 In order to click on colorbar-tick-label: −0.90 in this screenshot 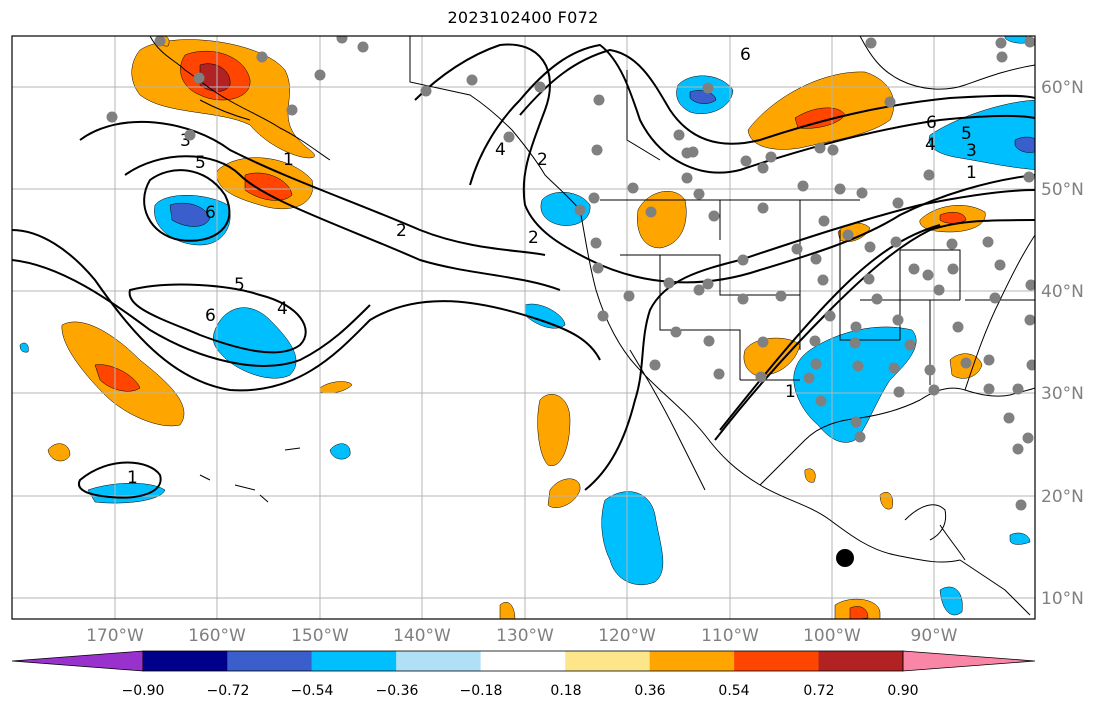, I will do `click(143, 691)`.